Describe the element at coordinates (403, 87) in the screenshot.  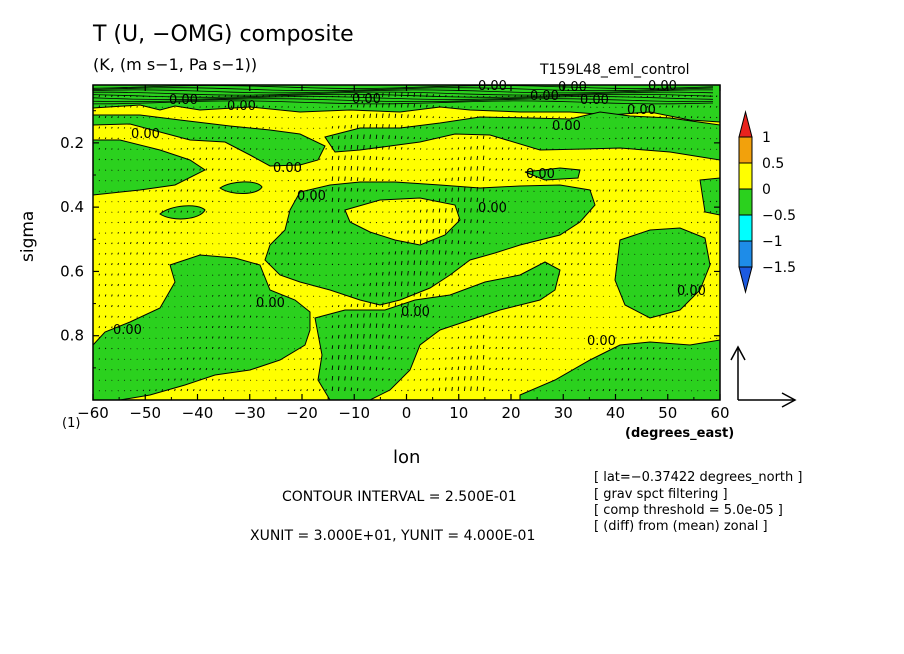
I see `upper-contour-line` at that location.